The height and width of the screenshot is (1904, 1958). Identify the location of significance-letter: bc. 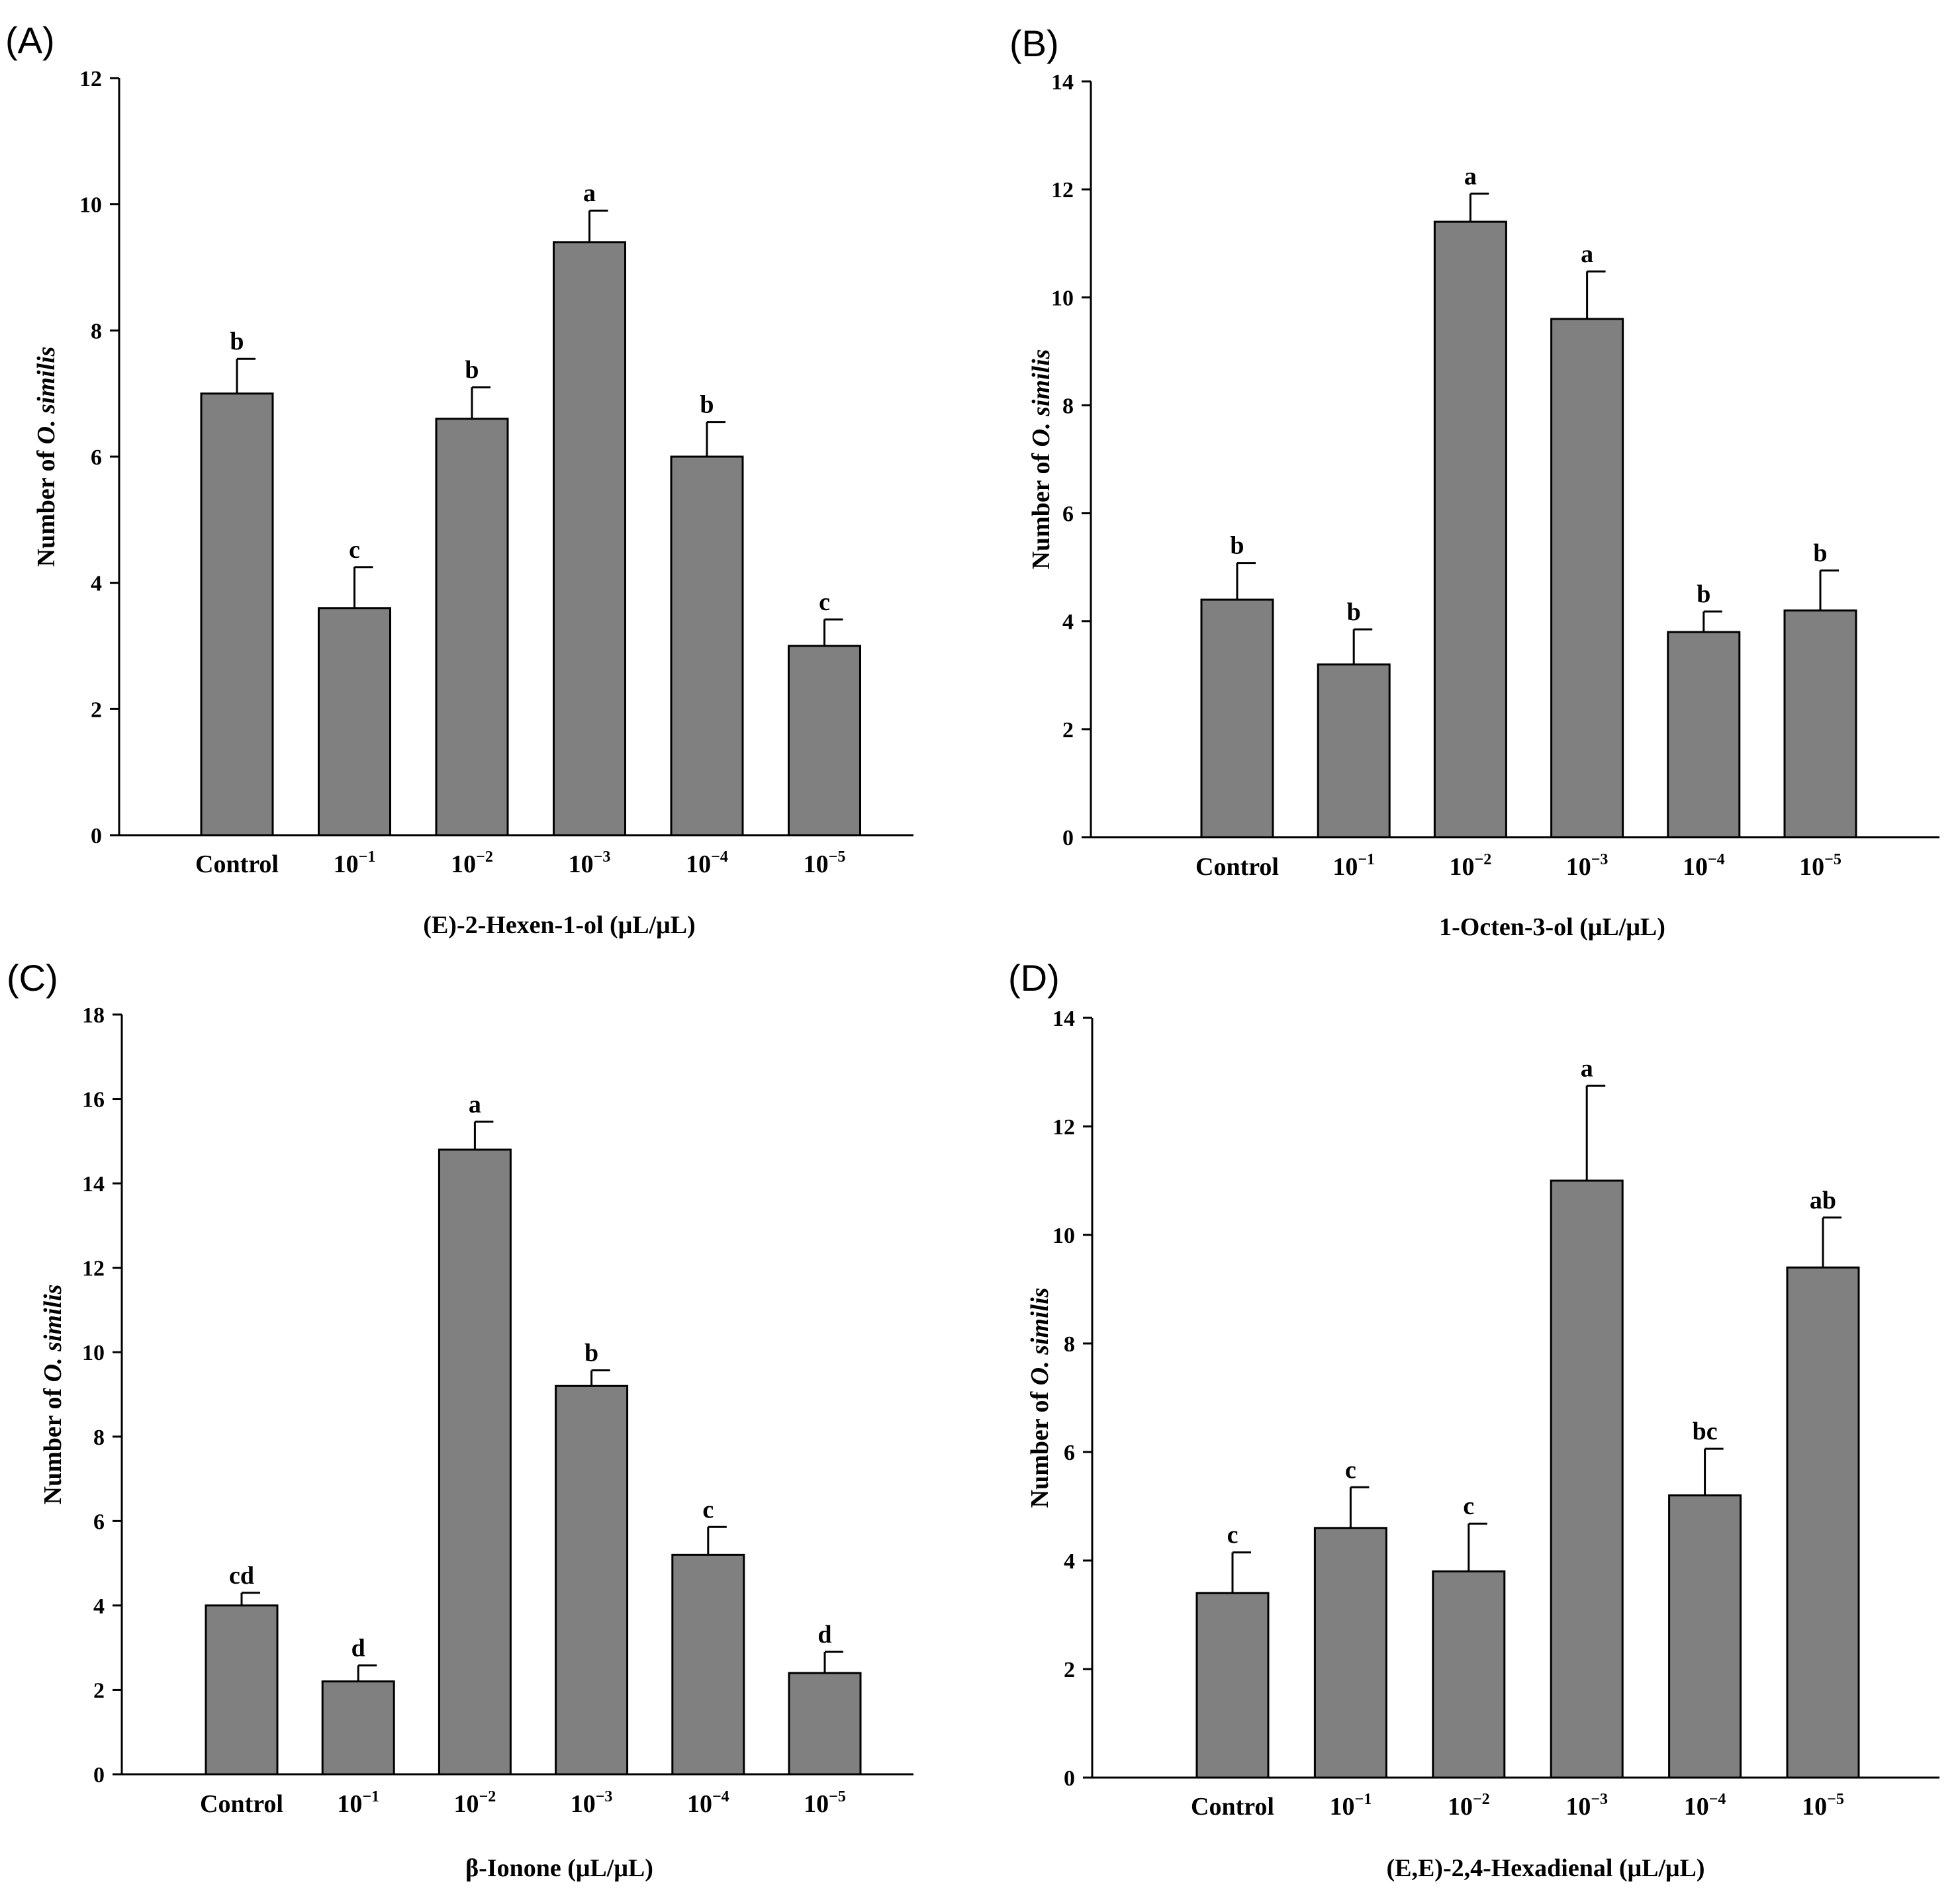
(1705, 1431).